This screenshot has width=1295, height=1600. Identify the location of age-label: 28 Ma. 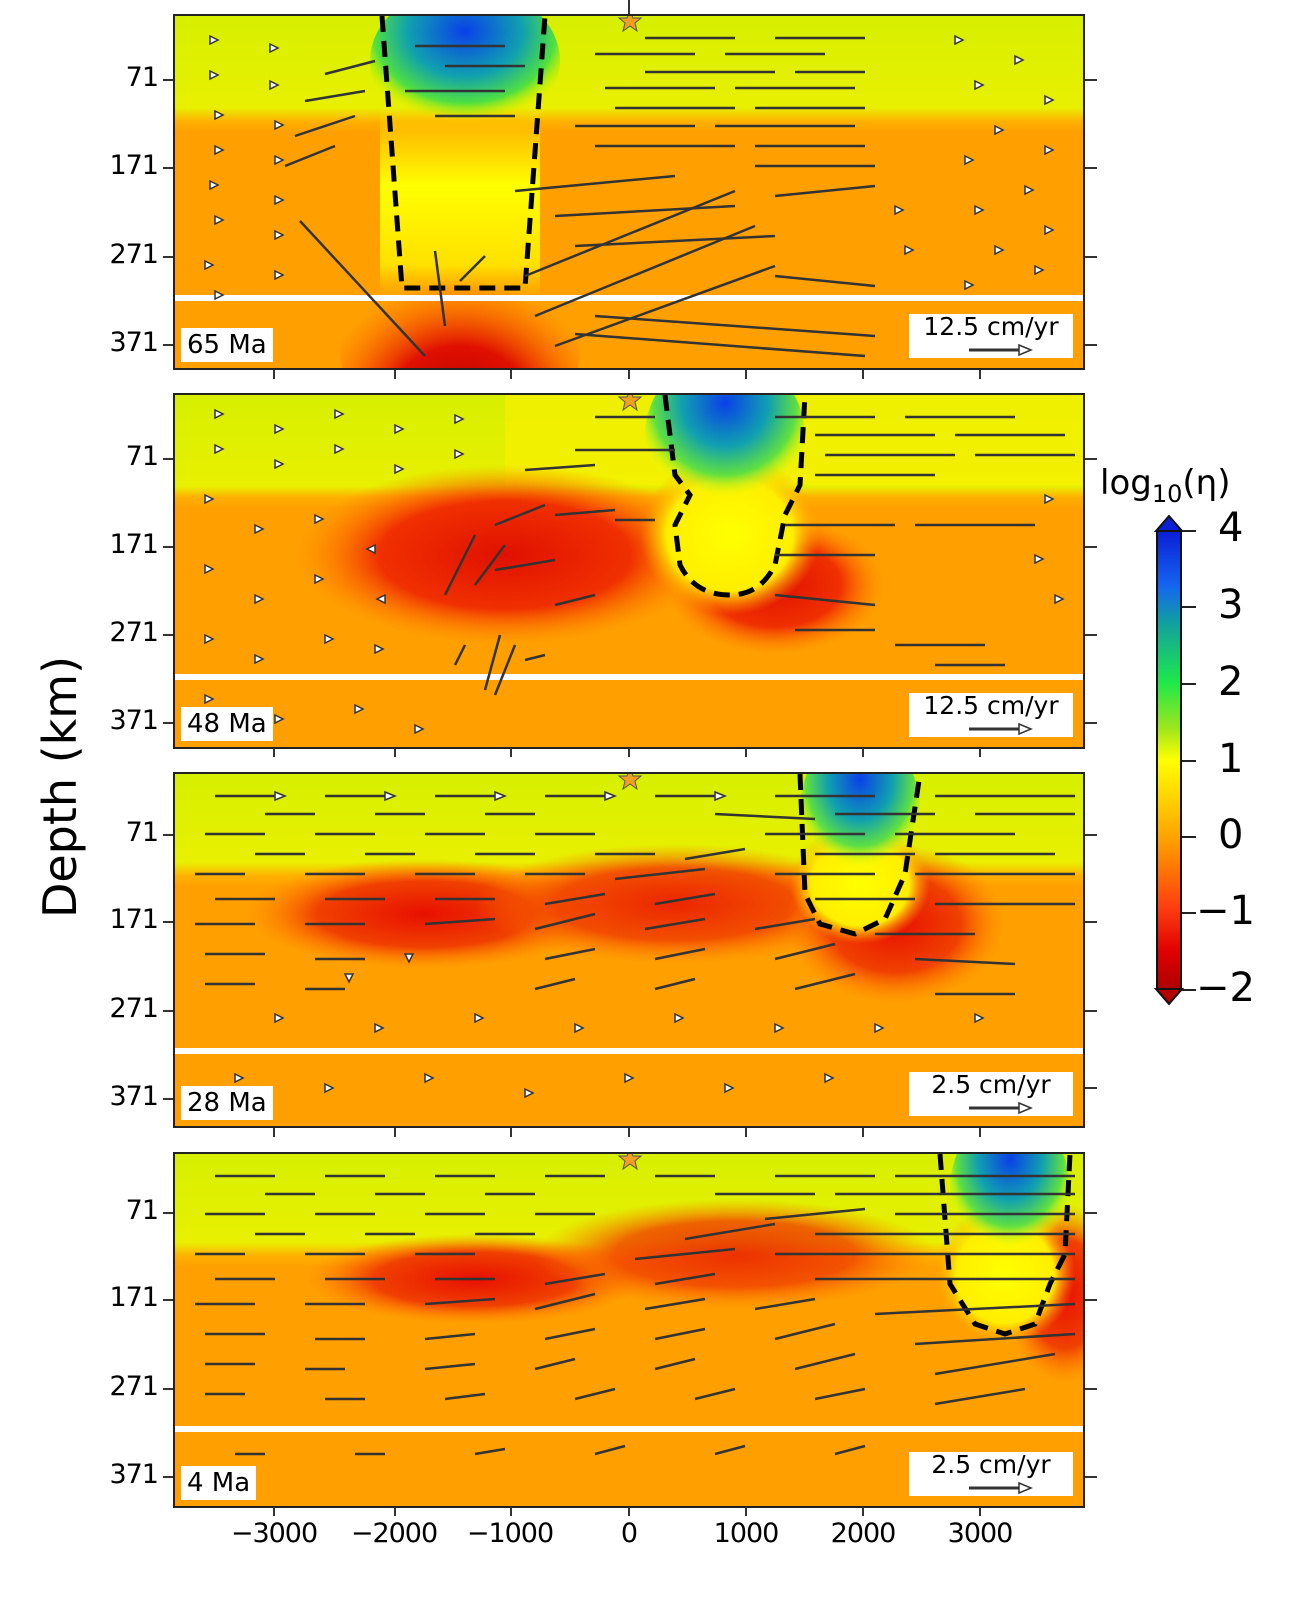
(227, 1103).